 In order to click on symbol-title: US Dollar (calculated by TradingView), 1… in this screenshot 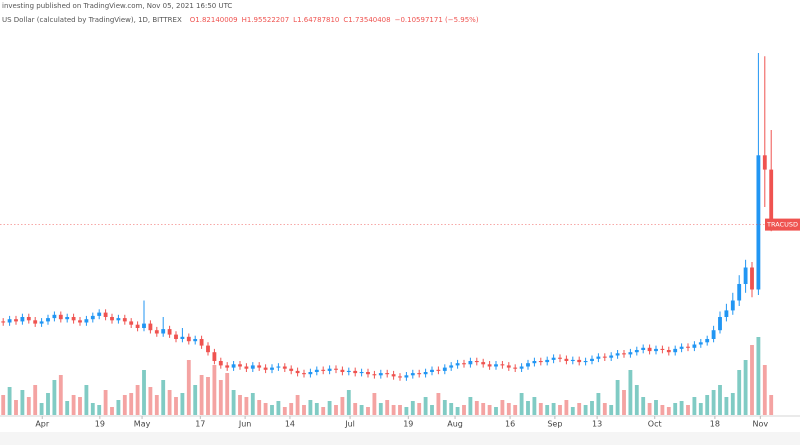, I will do `click(92, 20)`.